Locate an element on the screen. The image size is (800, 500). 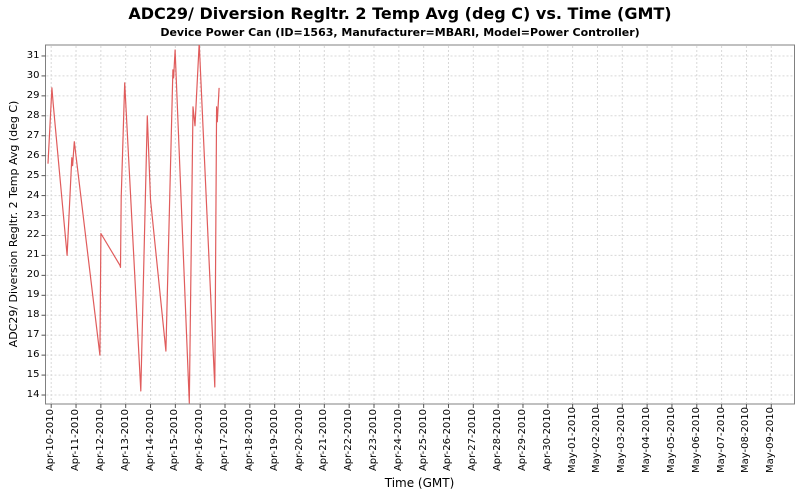
y-tick-label: 25 is located at coordinates (33, 175).